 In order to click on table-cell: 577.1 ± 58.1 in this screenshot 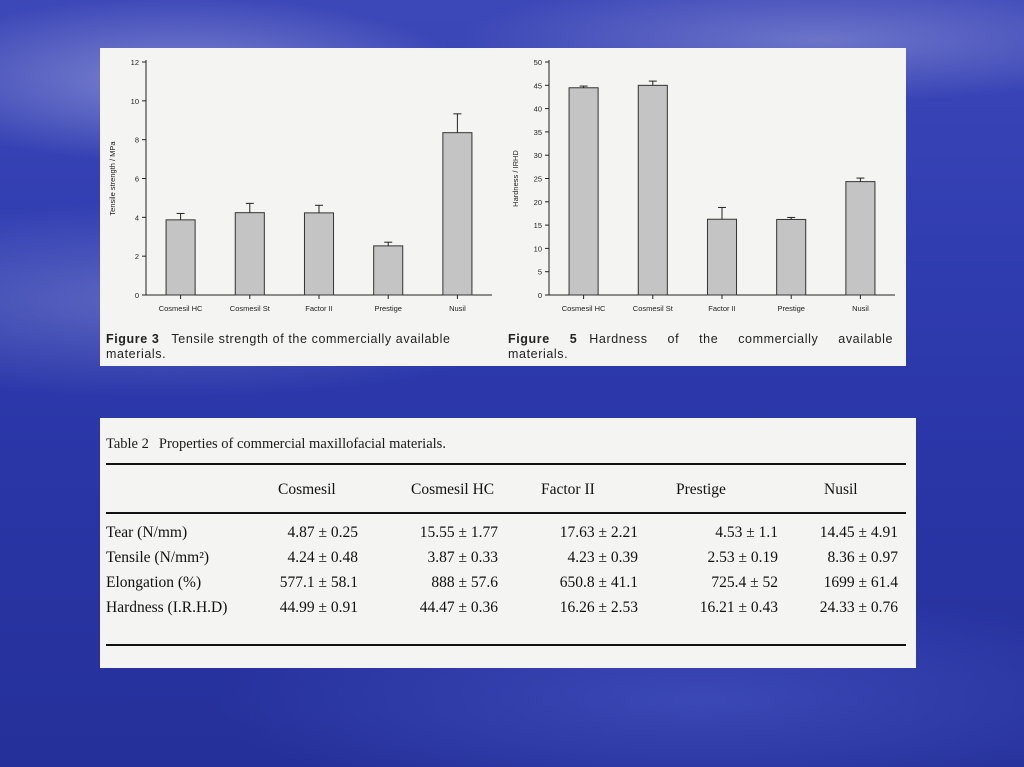, I will do `click(318, 582)`.